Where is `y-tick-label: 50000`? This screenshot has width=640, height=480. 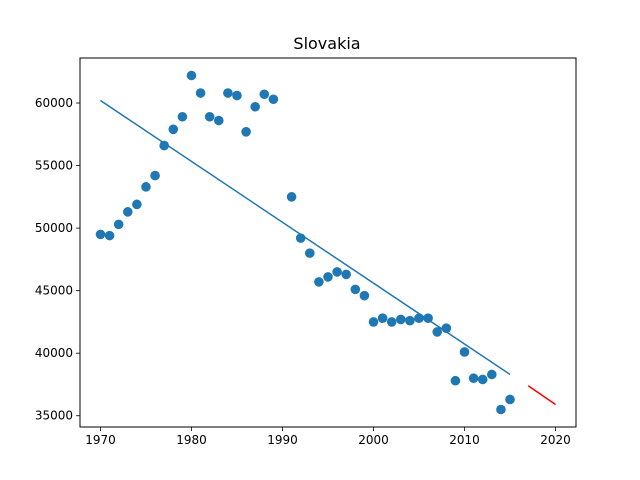
y-tick-label: 50000 is located at coordinates (54, 228).